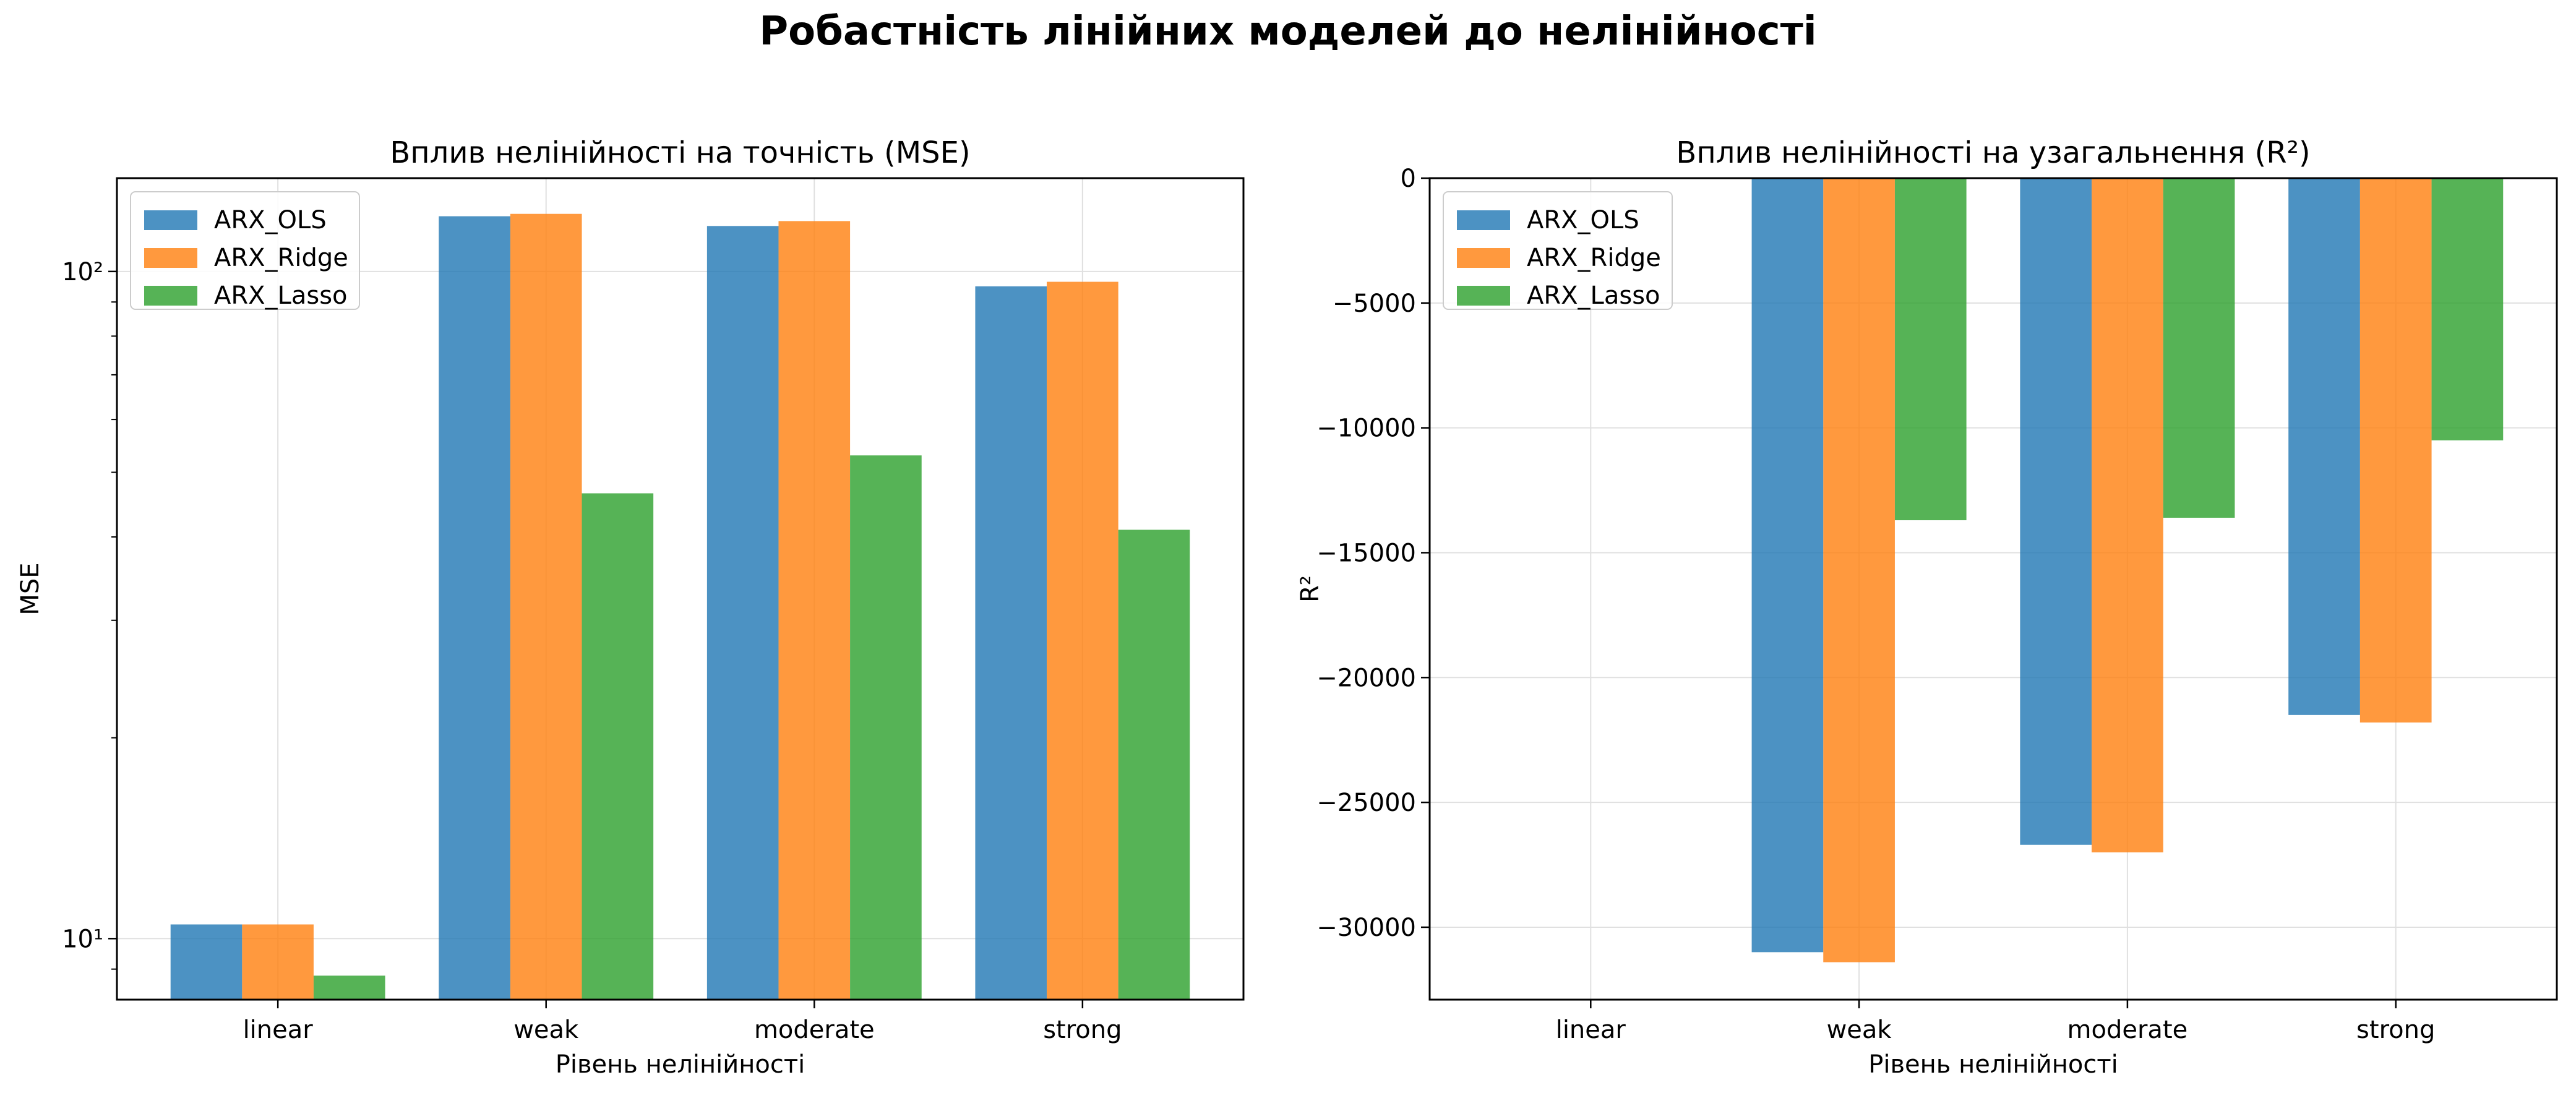 This screenshot has height=1098, width=2576. Describe the element at coordinates (1366, 553) in the screenshot. I see `y-tick-label: −15000` at that location.